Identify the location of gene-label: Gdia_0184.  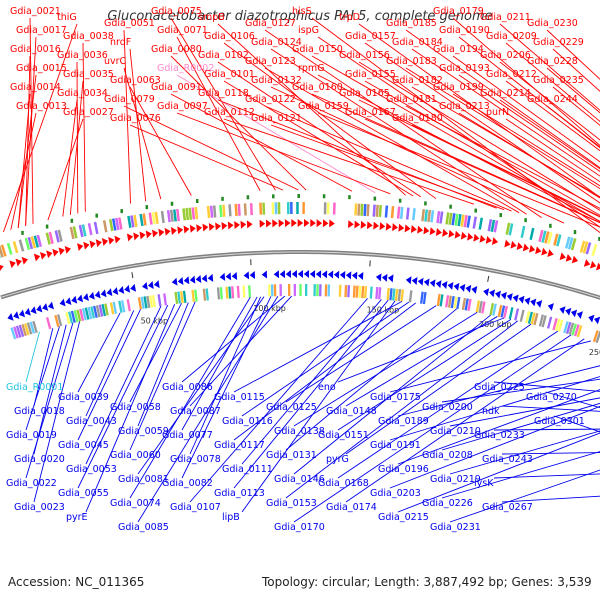
(417, 42).